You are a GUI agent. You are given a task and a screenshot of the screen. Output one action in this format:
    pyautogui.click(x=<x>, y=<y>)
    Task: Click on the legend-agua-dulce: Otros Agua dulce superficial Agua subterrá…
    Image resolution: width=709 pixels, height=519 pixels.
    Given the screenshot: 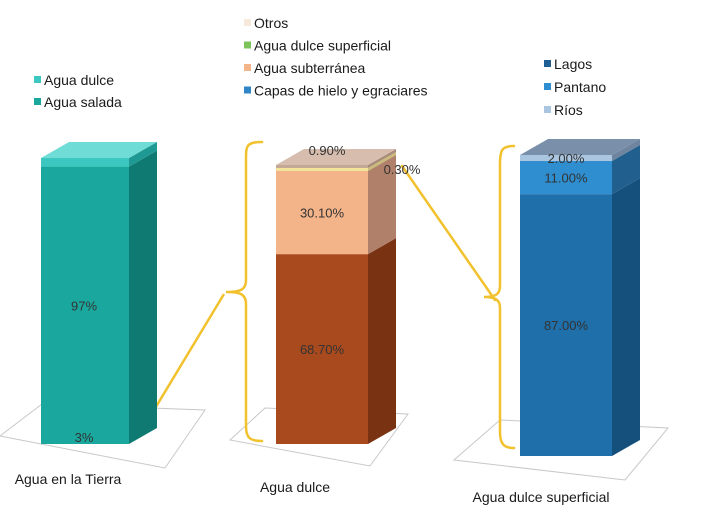 What is the action you would take?
    pyautogui.click(x=336, y=57)
    